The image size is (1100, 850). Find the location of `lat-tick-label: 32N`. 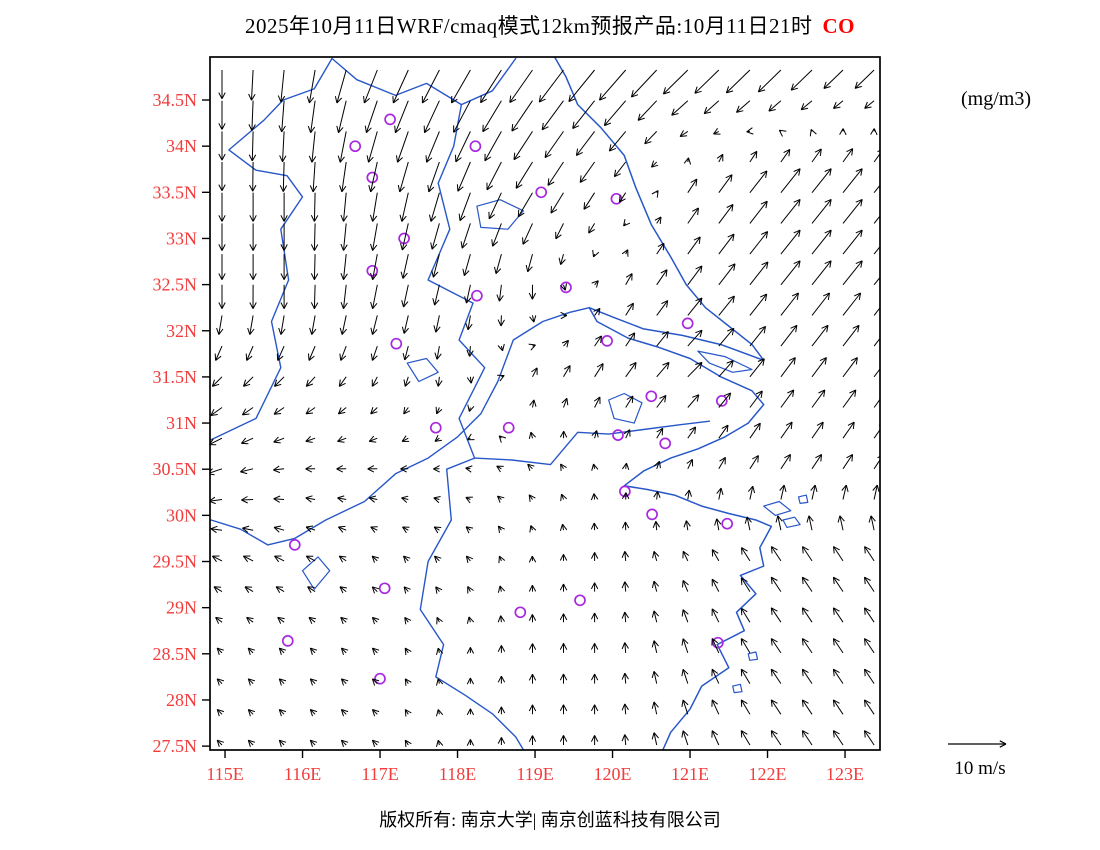

lat-tick-label: 32N is located at coordinates (181, 331).